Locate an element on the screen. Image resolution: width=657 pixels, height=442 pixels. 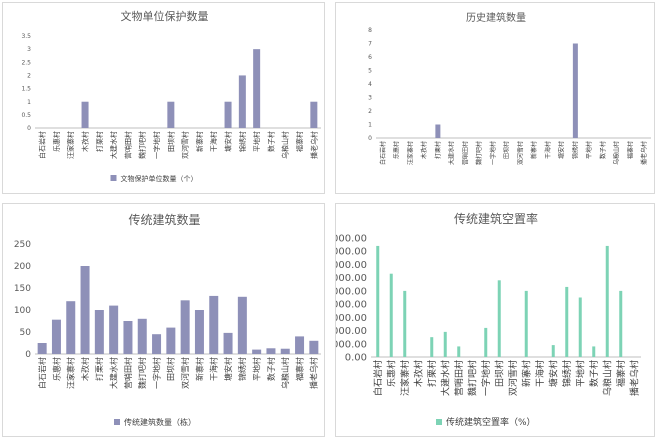
y-tick-label: 250 is located at coordinates (22, 245).